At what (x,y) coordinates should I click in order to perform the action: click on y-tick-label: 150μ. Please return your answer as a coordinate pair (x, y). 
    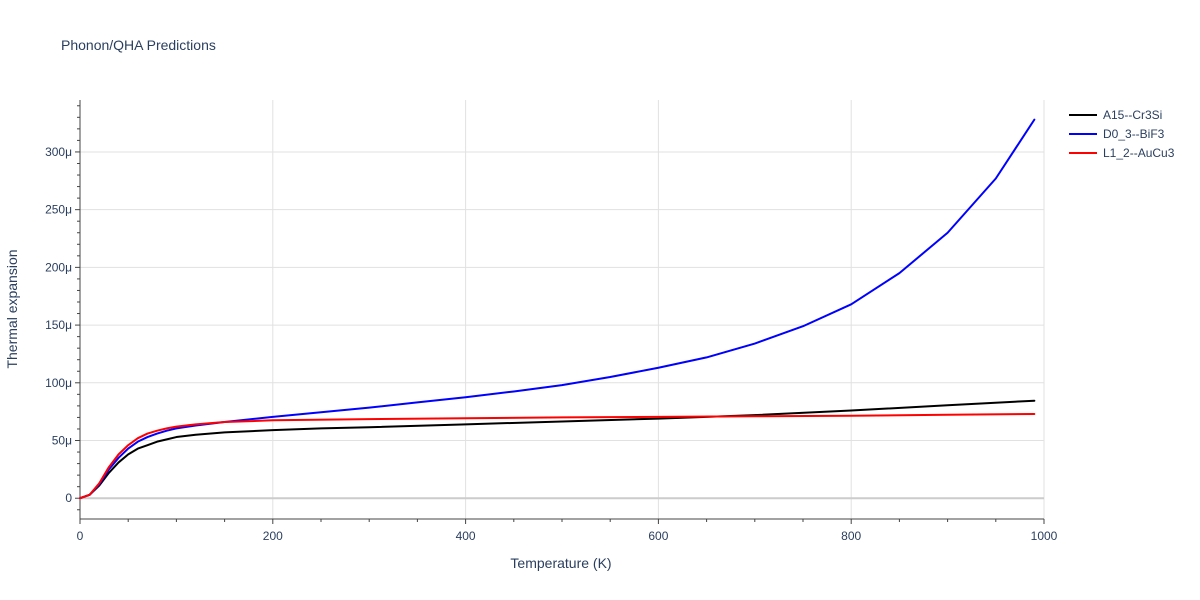
    Looking at the image, I should click on (58, 325).